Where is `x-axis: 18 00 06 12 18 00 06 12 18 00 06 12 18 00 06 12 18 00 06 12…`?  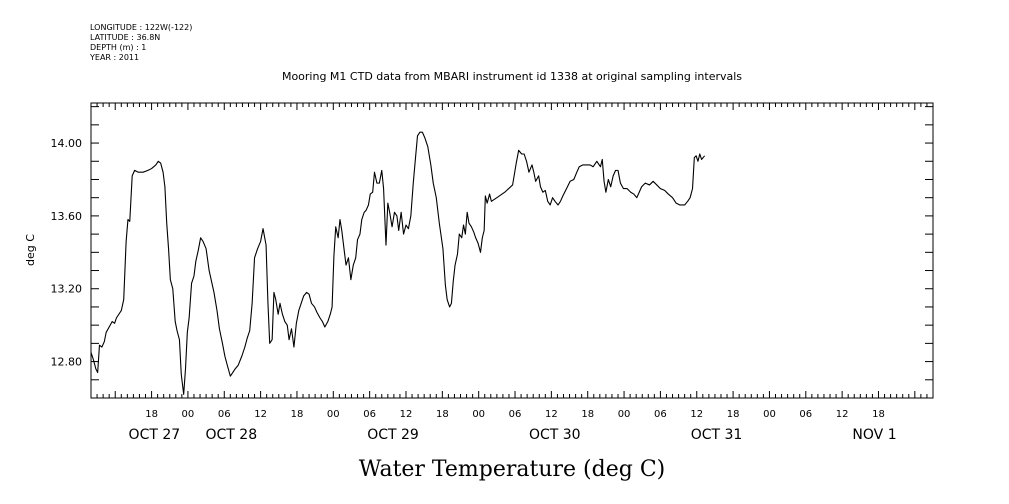 x-axis: 18 00 06 12 18 00 06 12 18 00 06 12 18 00 06 12 18 00 06 12… is located at coordinates (513, 426).